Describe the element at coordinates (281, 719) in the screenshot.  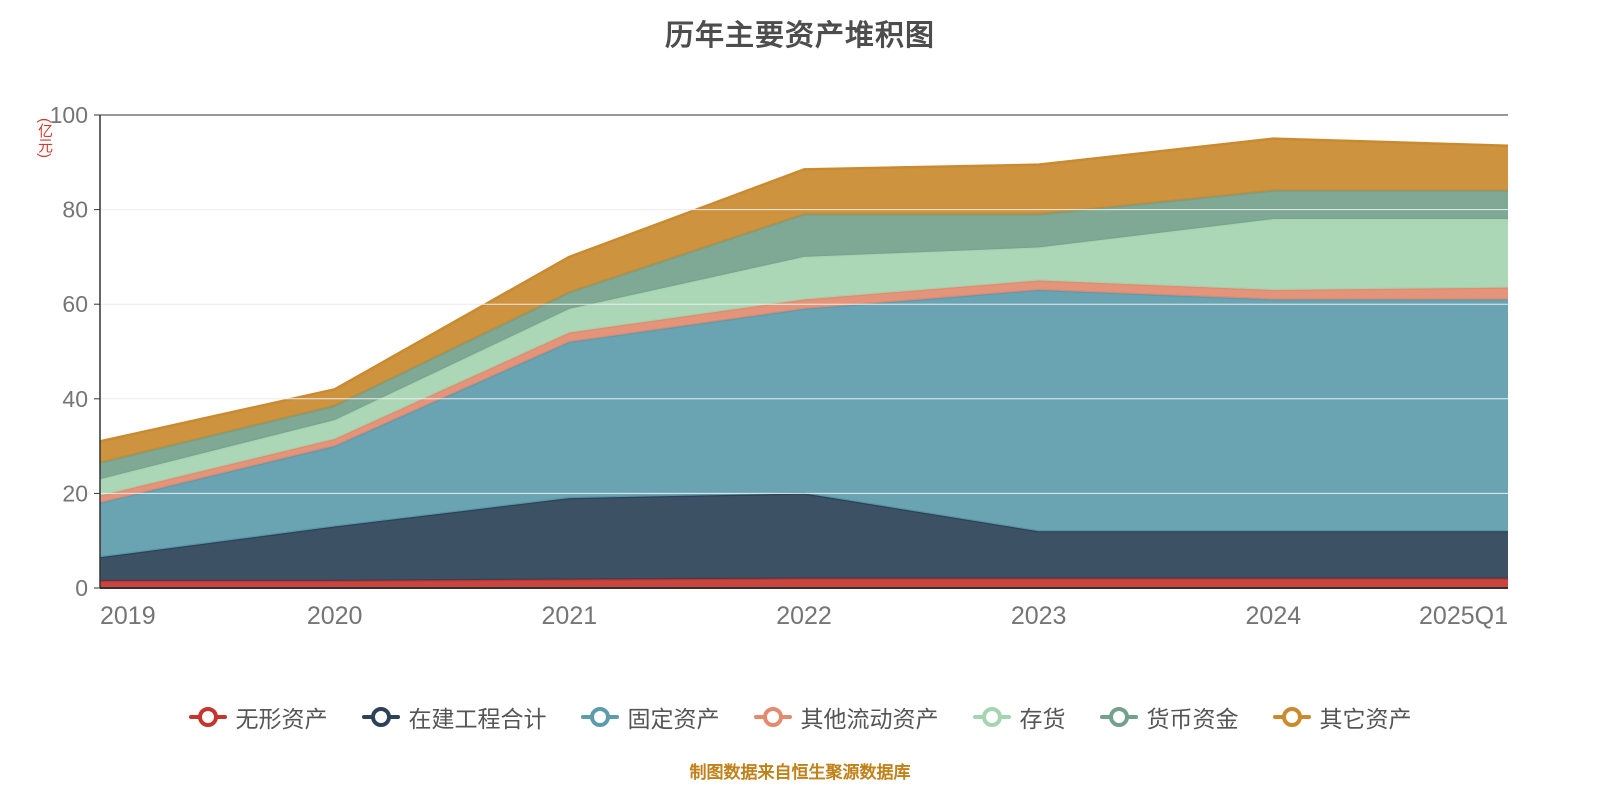
I see `legend-item-label: 无形资产` at that location.